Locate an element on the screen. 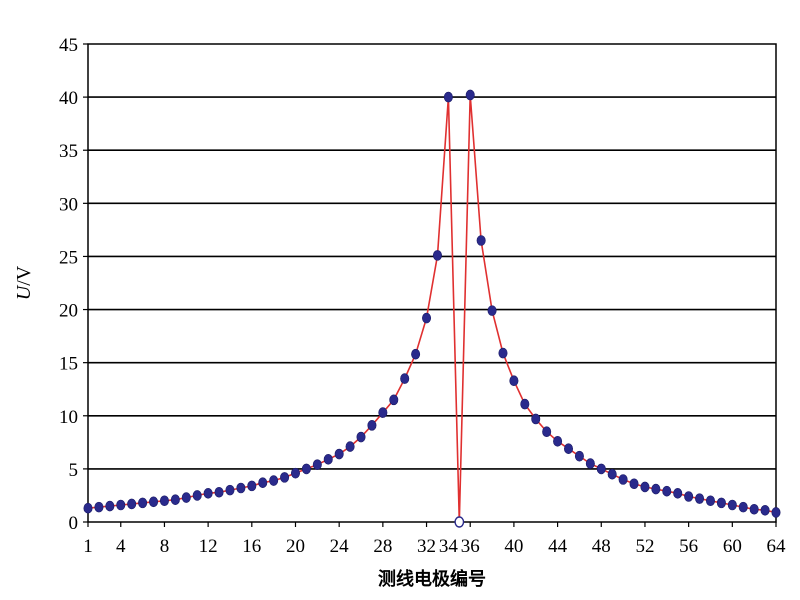 This screenshot has width=800, height=600. x-tick-label: 12 is located at coordinates (208, 546).